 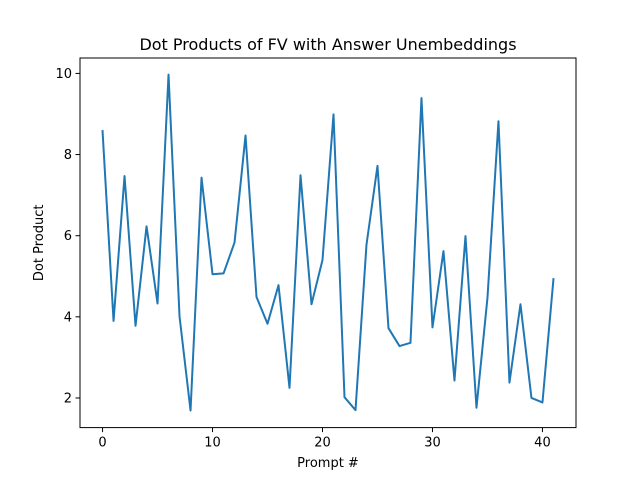 What do you see at coordinates (39, 243) in the screenshot?
I see `y-axis-label: Dot Product` at bounding box center [39, 243].